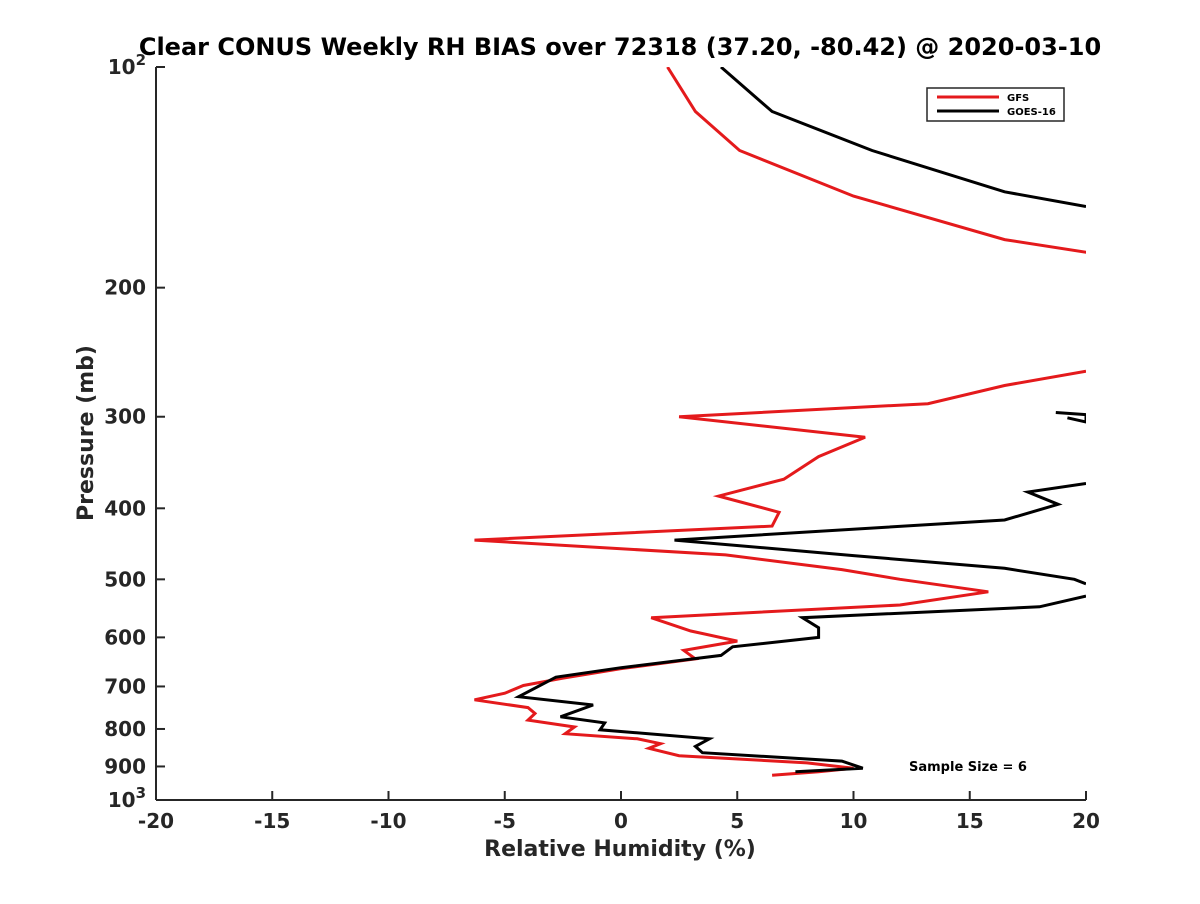 This screenshot has height=904, width=1200. Describe the element at coordinates (1018, 98) in the screenshot. I see `legend-label-gfs: GFS` at that location.